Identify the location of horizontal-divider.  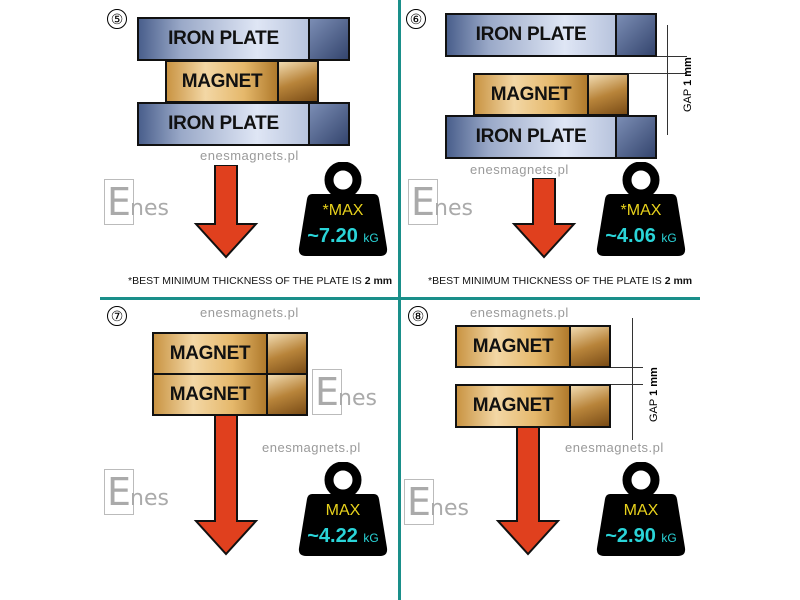
(400, 298).